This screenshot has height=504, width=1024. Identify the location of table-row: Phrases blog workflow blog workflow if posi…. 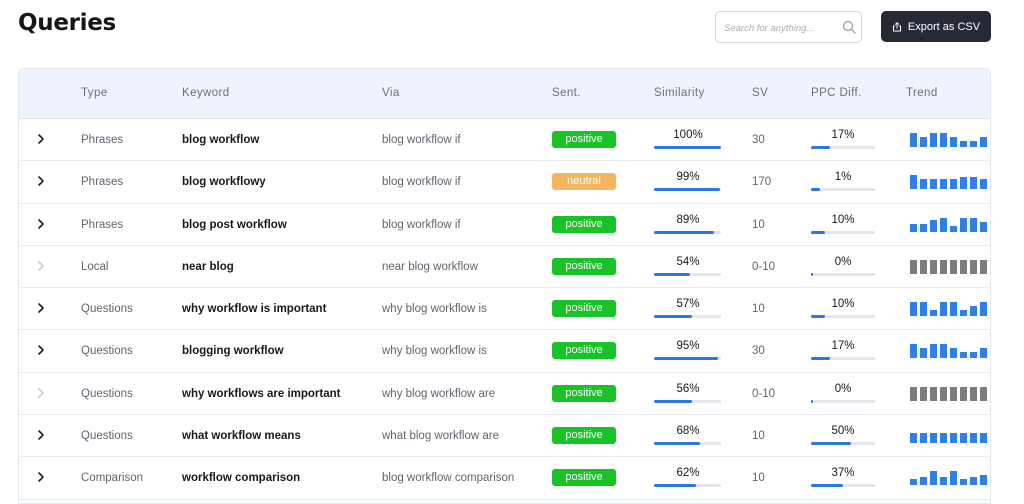
(504, 140).